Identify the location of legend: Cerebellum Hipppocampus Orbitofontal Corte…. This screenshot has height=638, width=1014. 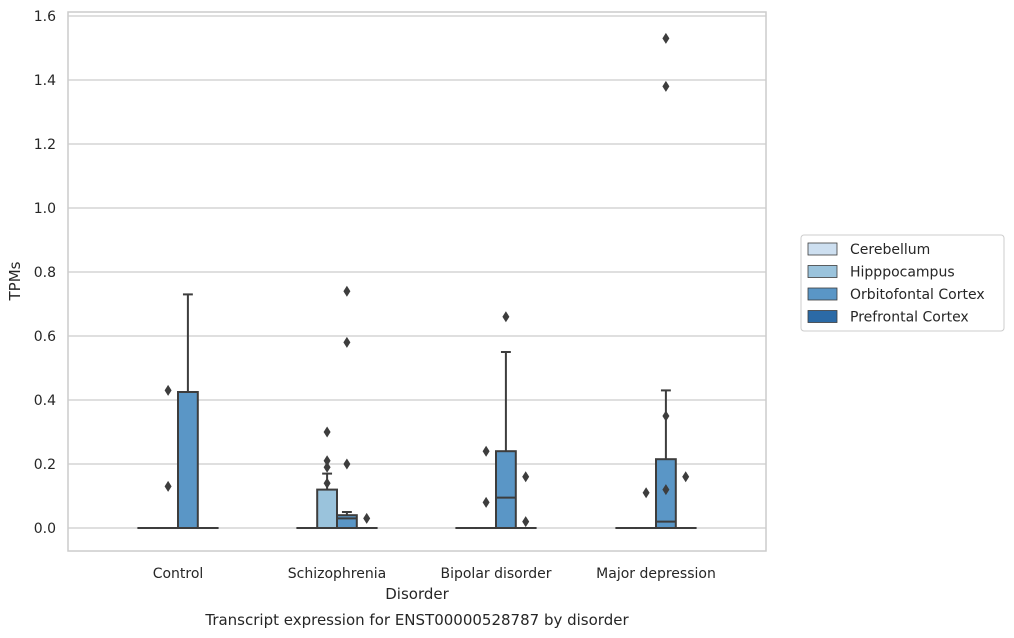
(902, 283).